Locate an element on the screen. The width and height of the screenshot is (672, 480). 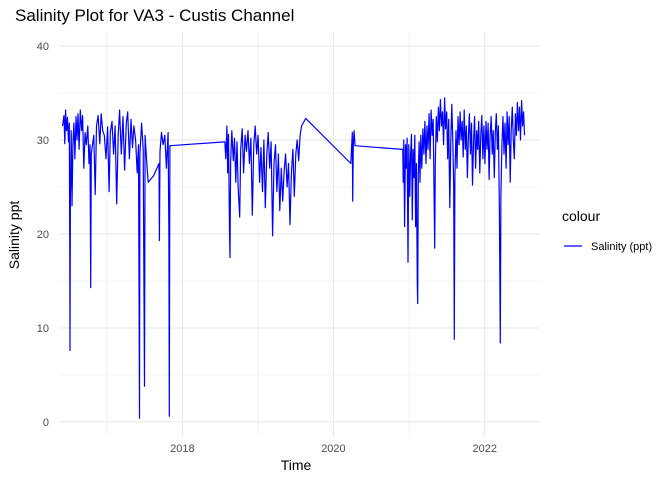
y-tick-labels: 0 10 20 30 40 is located at coordinates (43, 235).